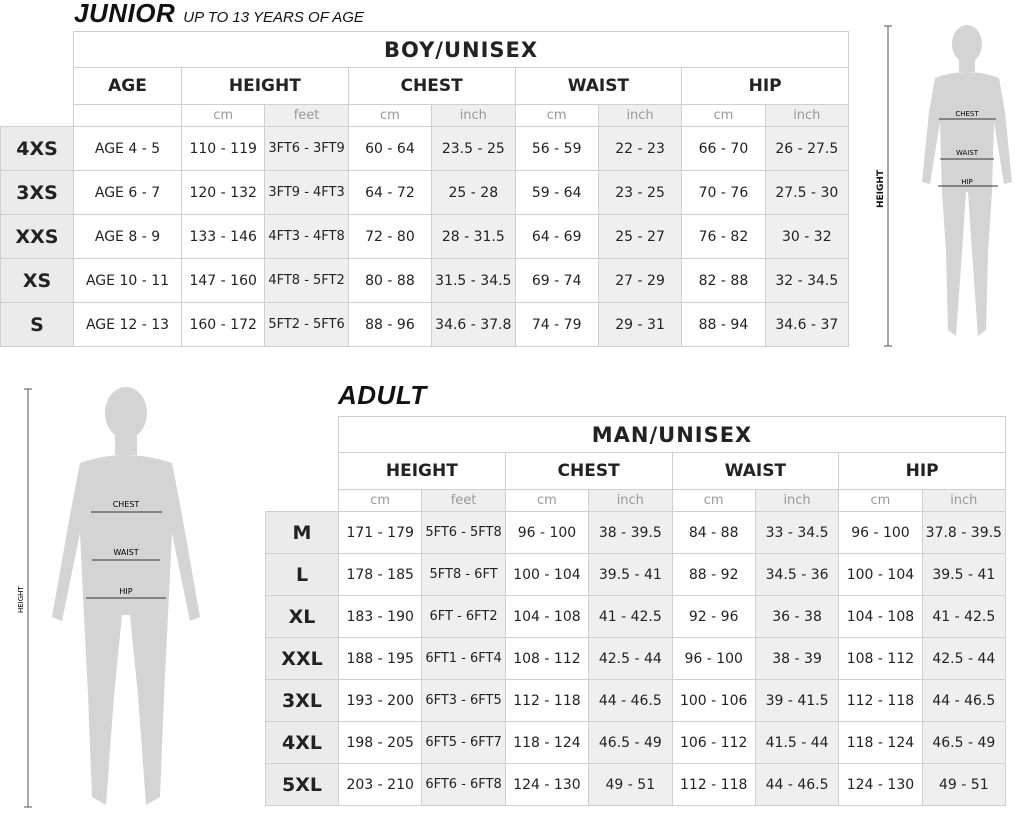 This screenshot has width=1024, height=818. Describe the element at coordinates (797, 700) in the screenshot. I see `table-cell: 39 - 41.5` at that location.